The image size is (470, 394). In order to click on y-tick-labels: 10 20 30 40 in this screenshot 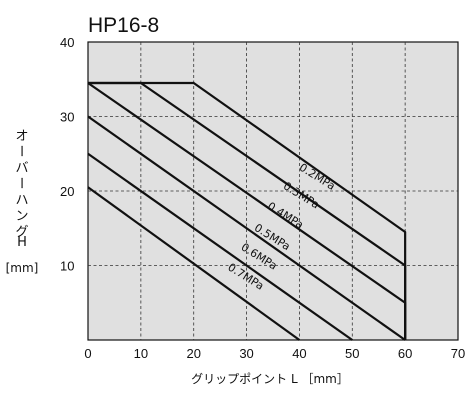, I will do `click(67, 154)`.